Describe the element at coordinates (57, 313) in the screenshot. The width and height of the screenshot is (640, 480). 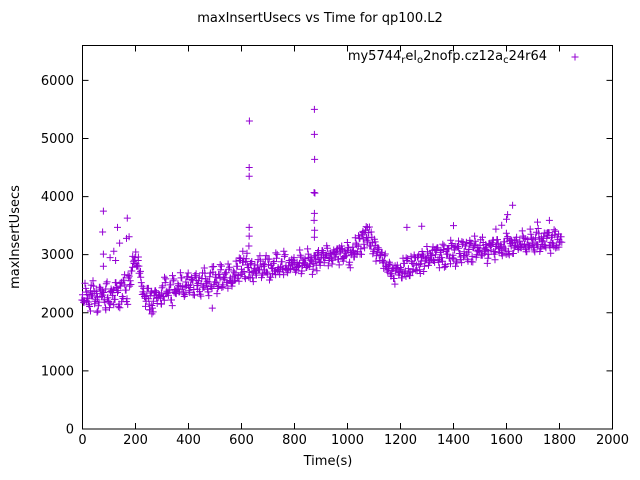
I see `y-tick-label: 2000` at that location.